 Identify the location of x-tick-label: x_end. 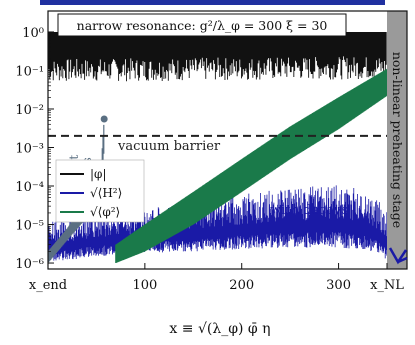
(48, 285).